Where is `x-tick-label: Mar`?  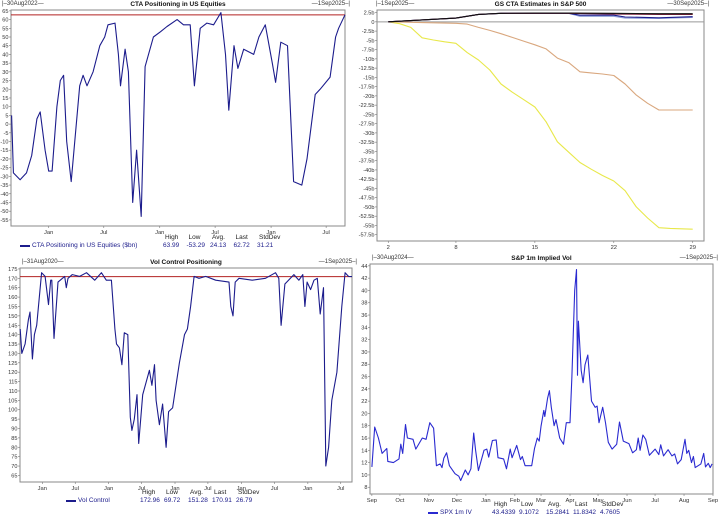
x-tick-label: Mar is located at coordinates (541, 501).